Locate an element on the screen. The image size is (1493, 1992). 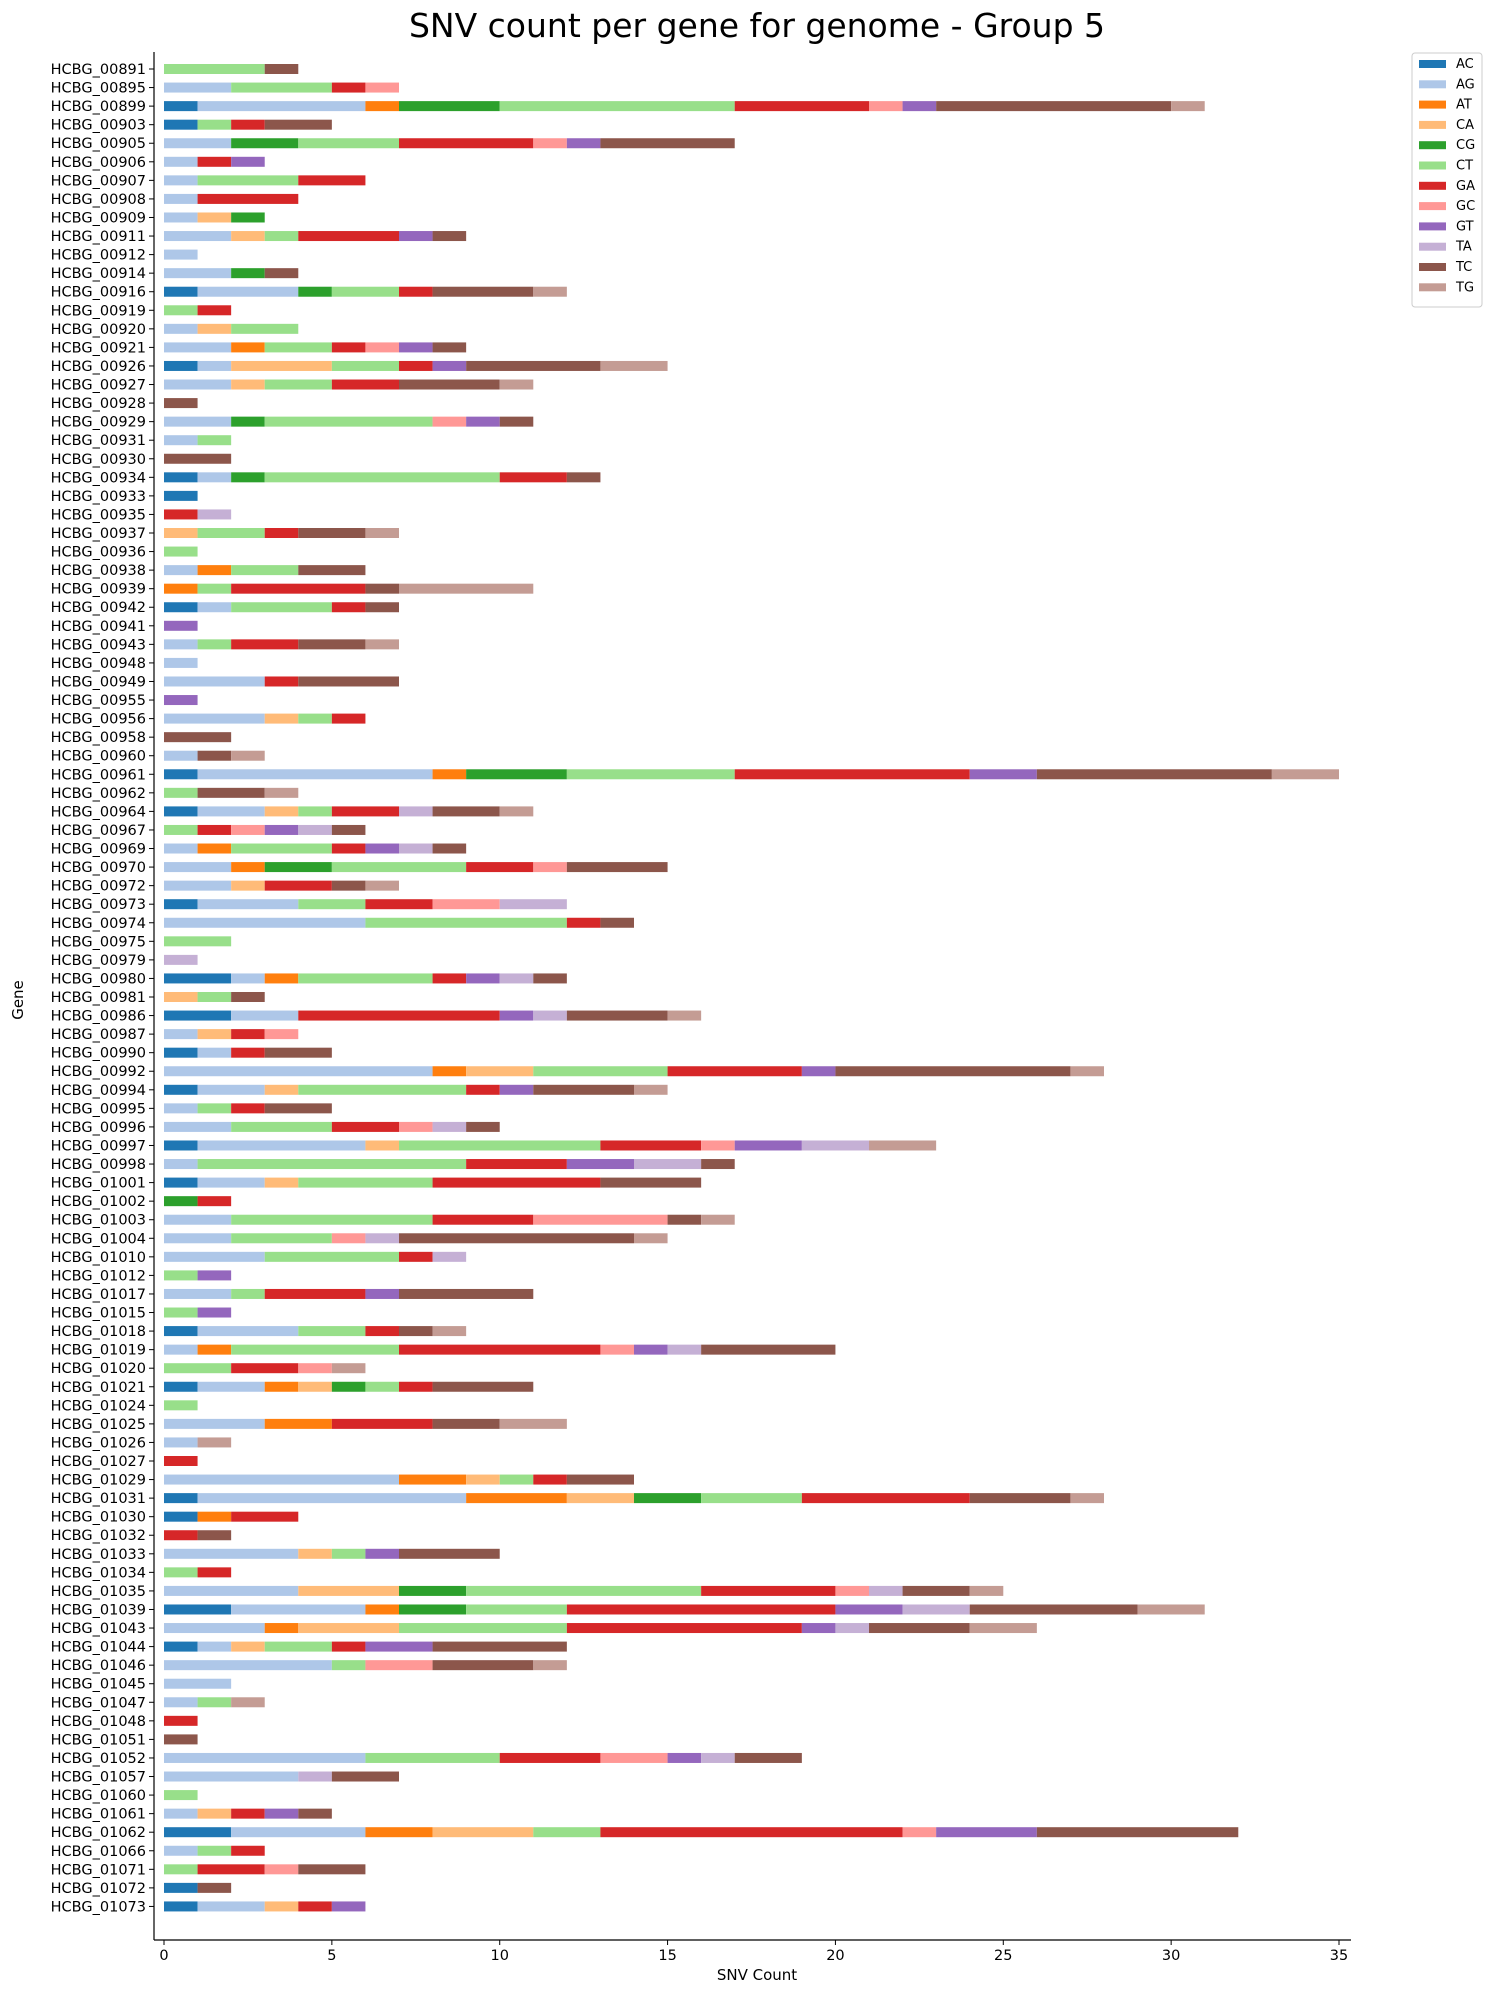
y-tick-label: HCBG_00905 is located at coordinates (98, 144).